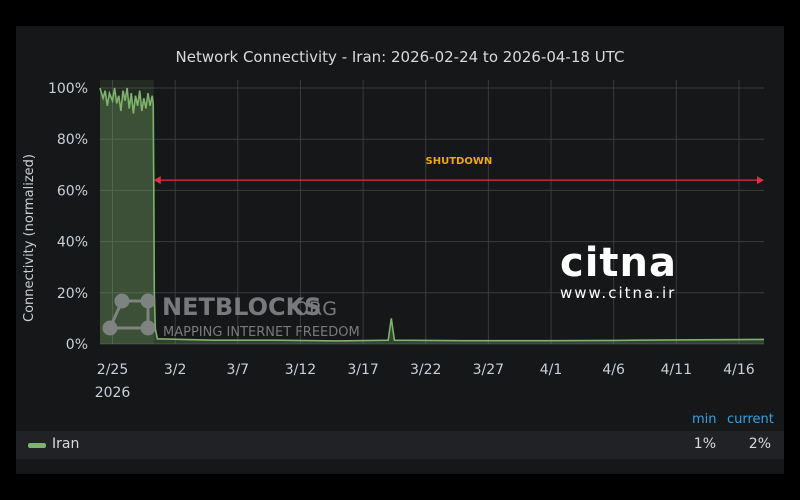  I want to click on citna-watermark: citna www.citna.ir, so click(618, 271).